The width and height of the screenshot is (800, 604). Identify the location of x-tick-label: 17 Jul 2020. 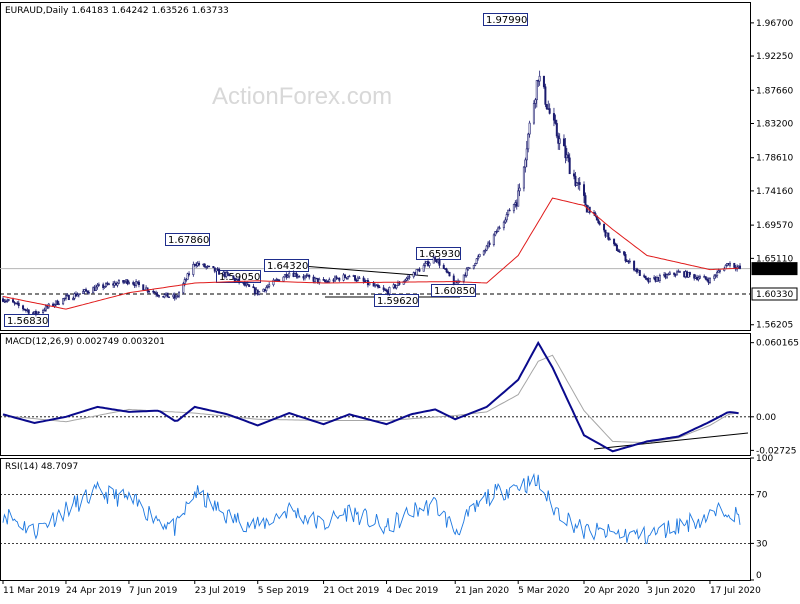
(735, 591).